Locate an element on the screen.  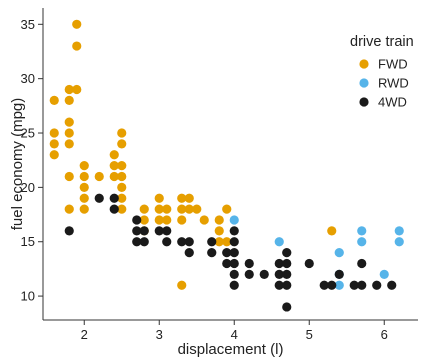
x-tick-label: 4 is located at coordinates (234, 334).